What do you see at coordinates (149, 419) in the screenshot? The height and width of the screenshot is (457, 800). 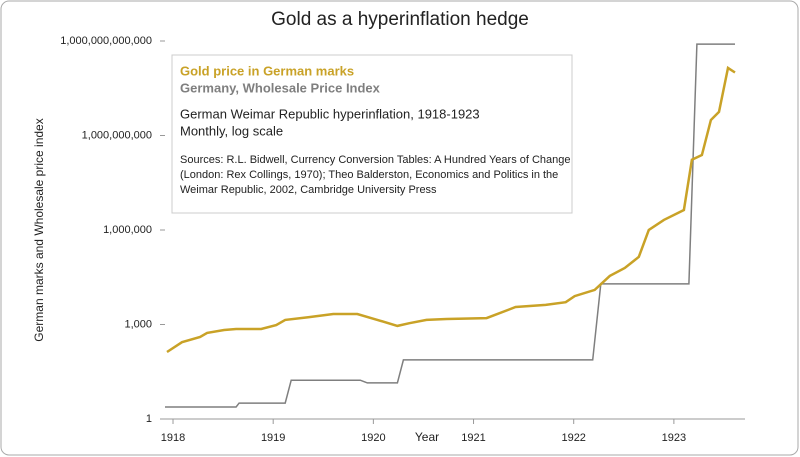 I see `y-tick-label: 1` at bounding box center [149, 419].